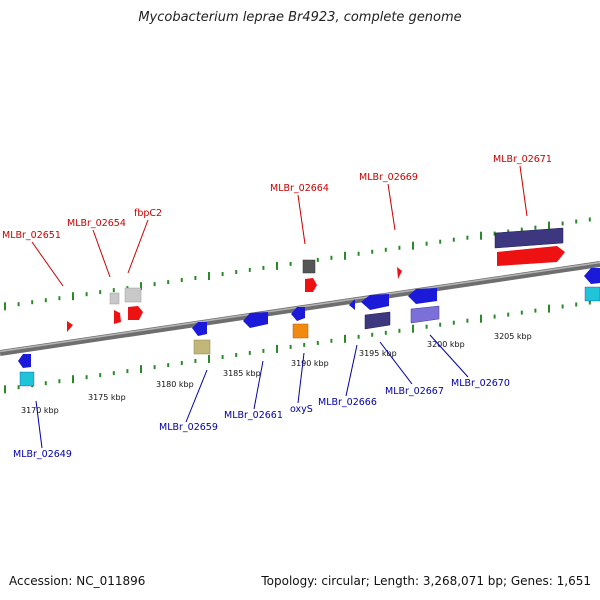 The width and height of the screenshot is (600, 600). I want to click on scale-label: 3190 kbp, so click(310, 363).